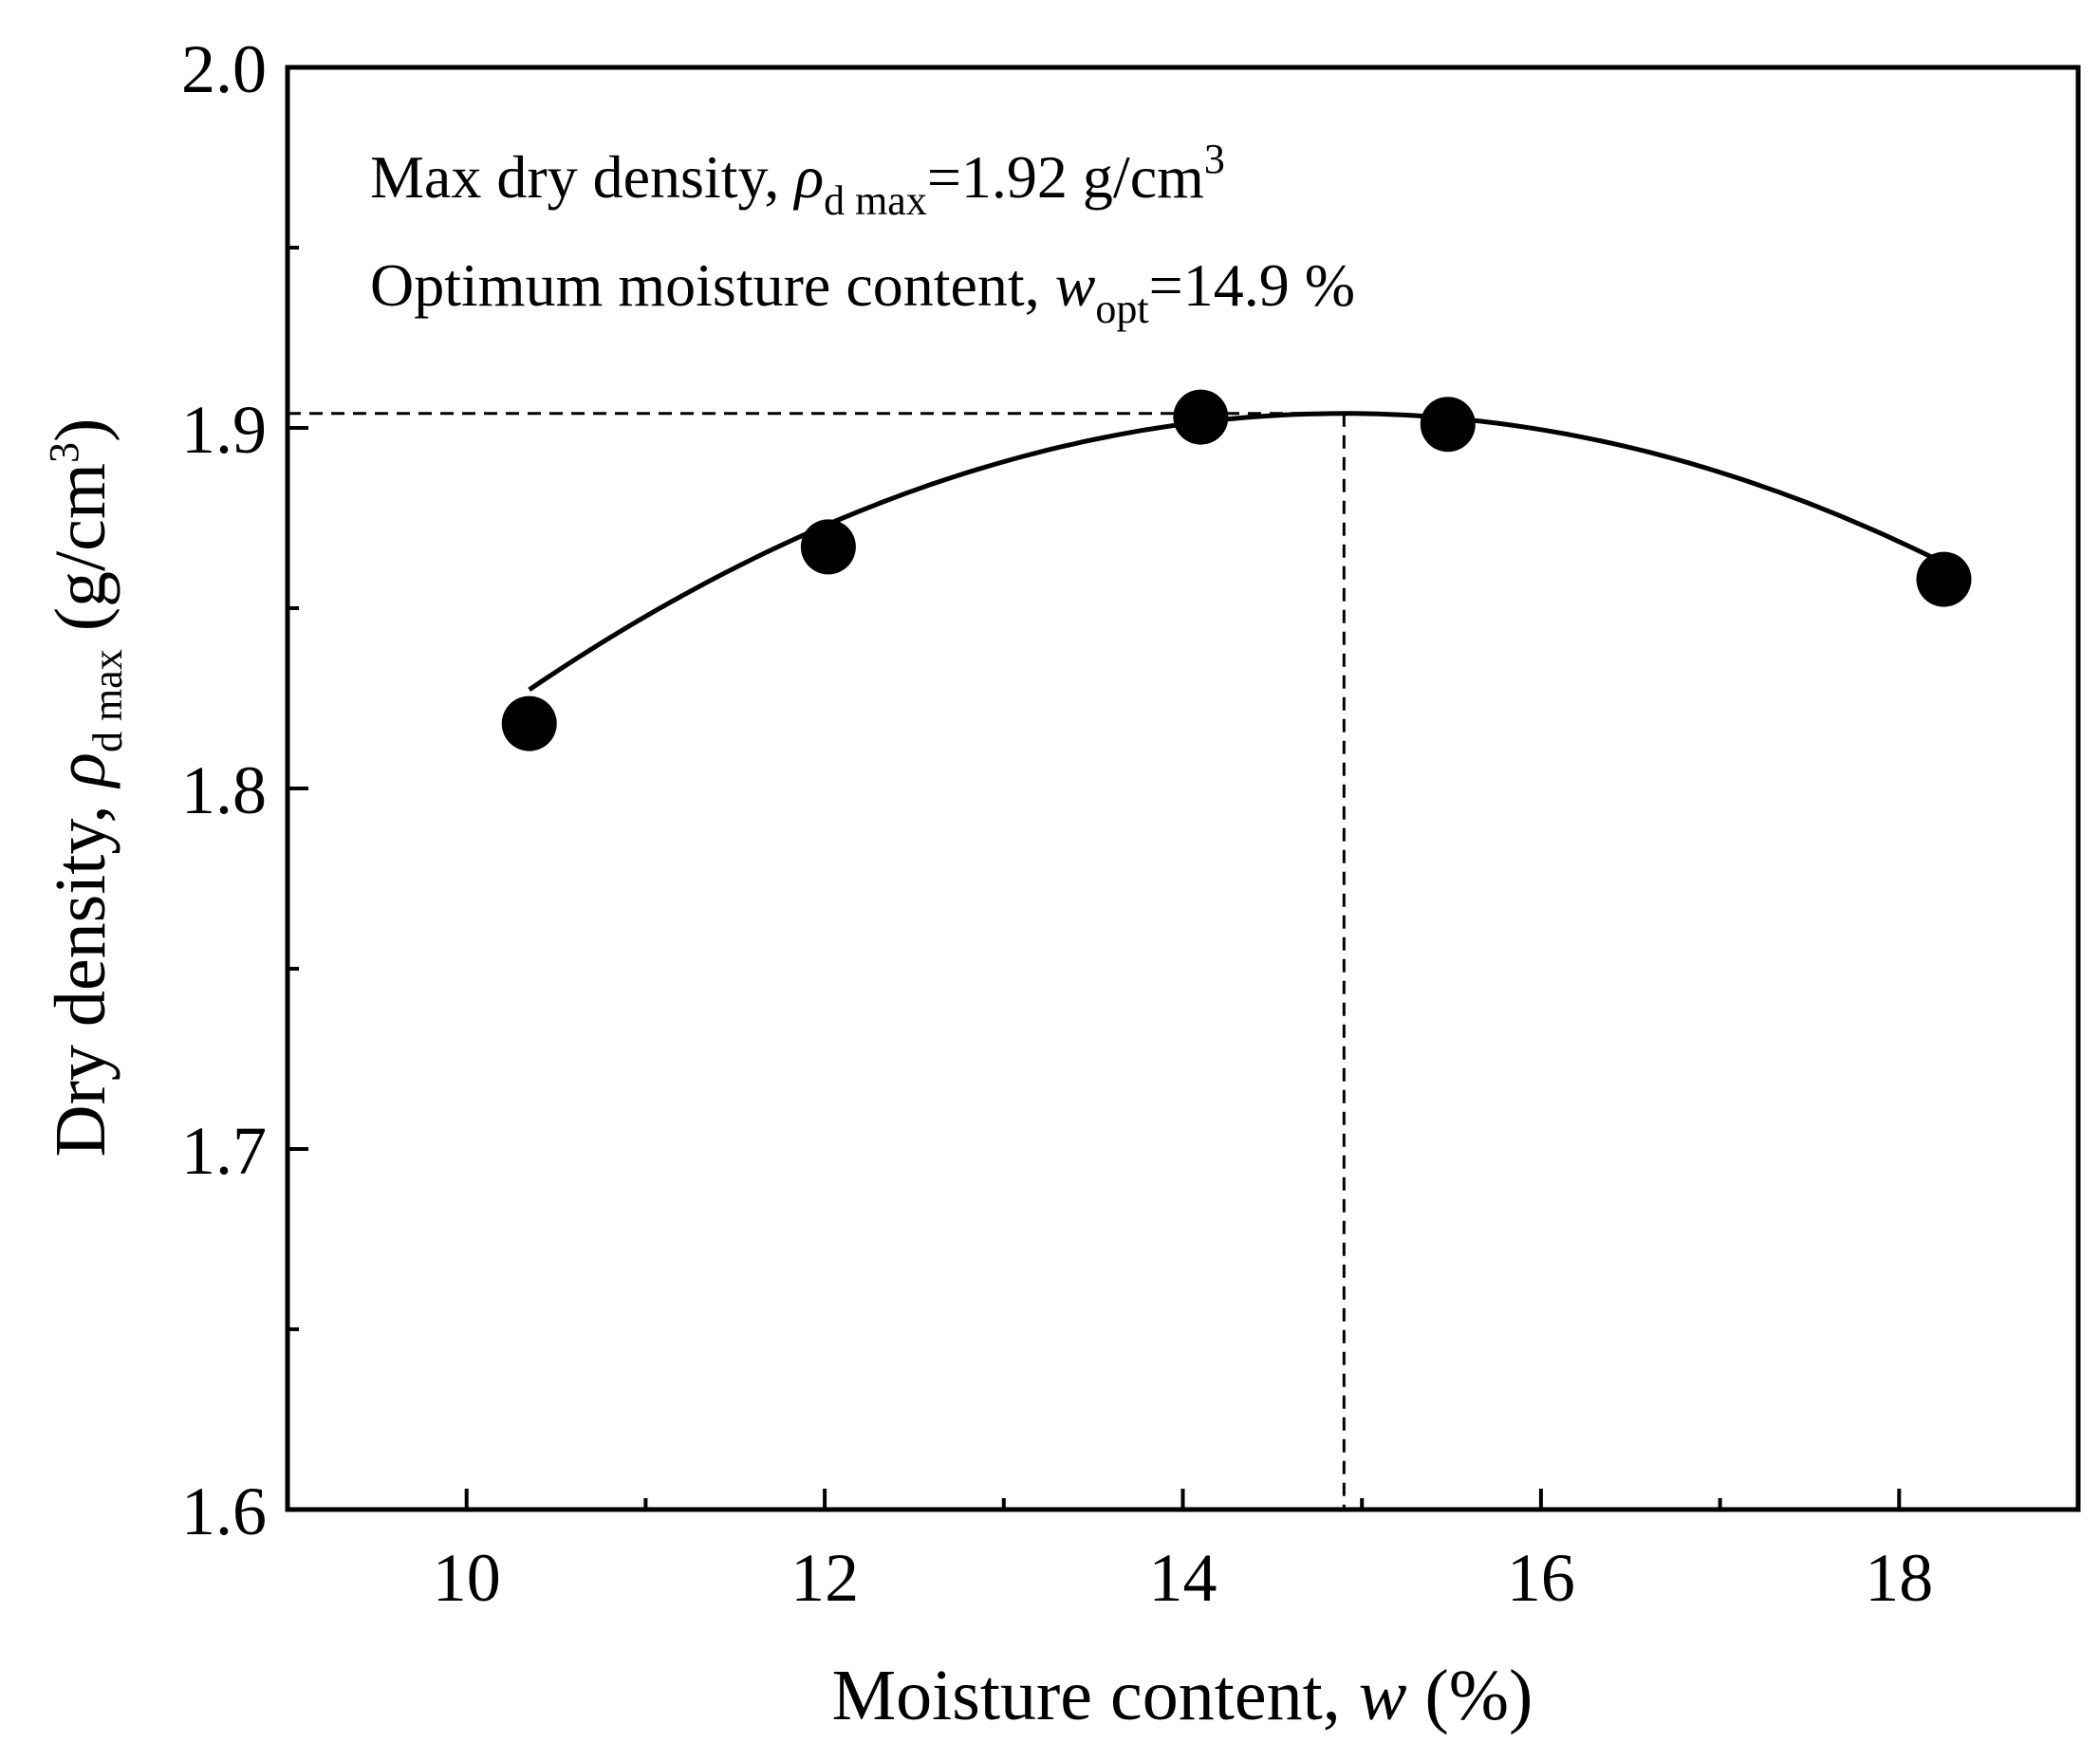 The width and height of the screenshot is (2100, 1742). What do you see at coordinates (467, 1578) in the screenshot?
I see `x-tick-label: 10` at bounding box center [467, 1578].